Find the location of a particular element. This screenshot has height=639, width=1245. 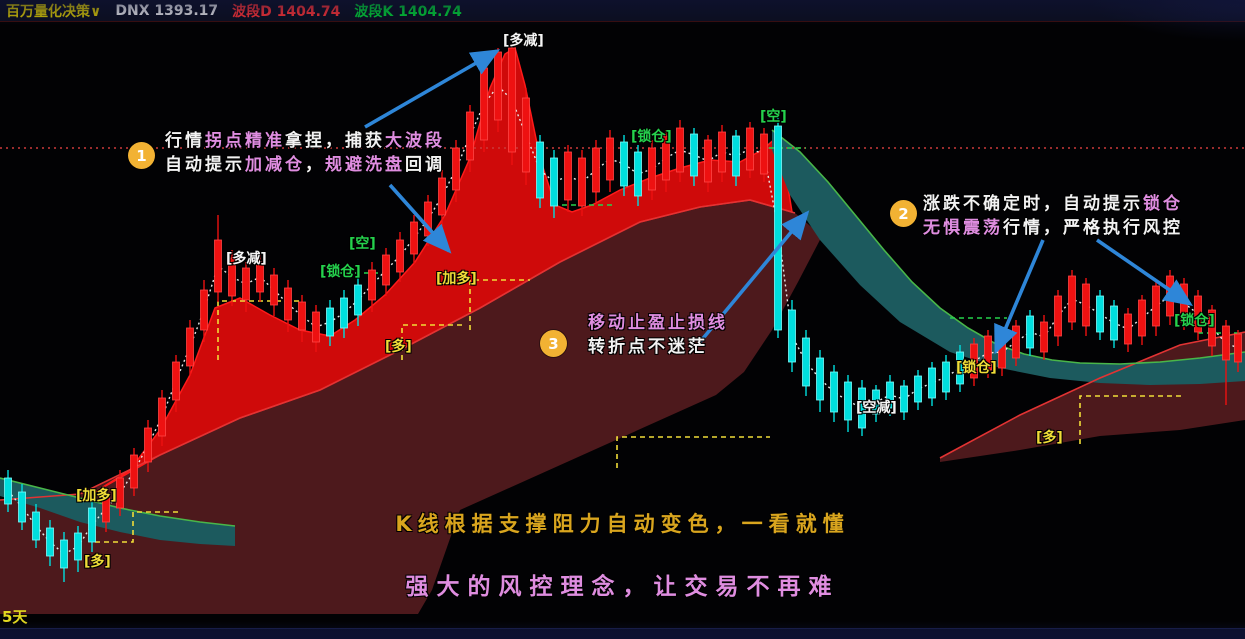

strategy-name-dropdown: 百万量化决策∨ is located at coordinates (53, 11).